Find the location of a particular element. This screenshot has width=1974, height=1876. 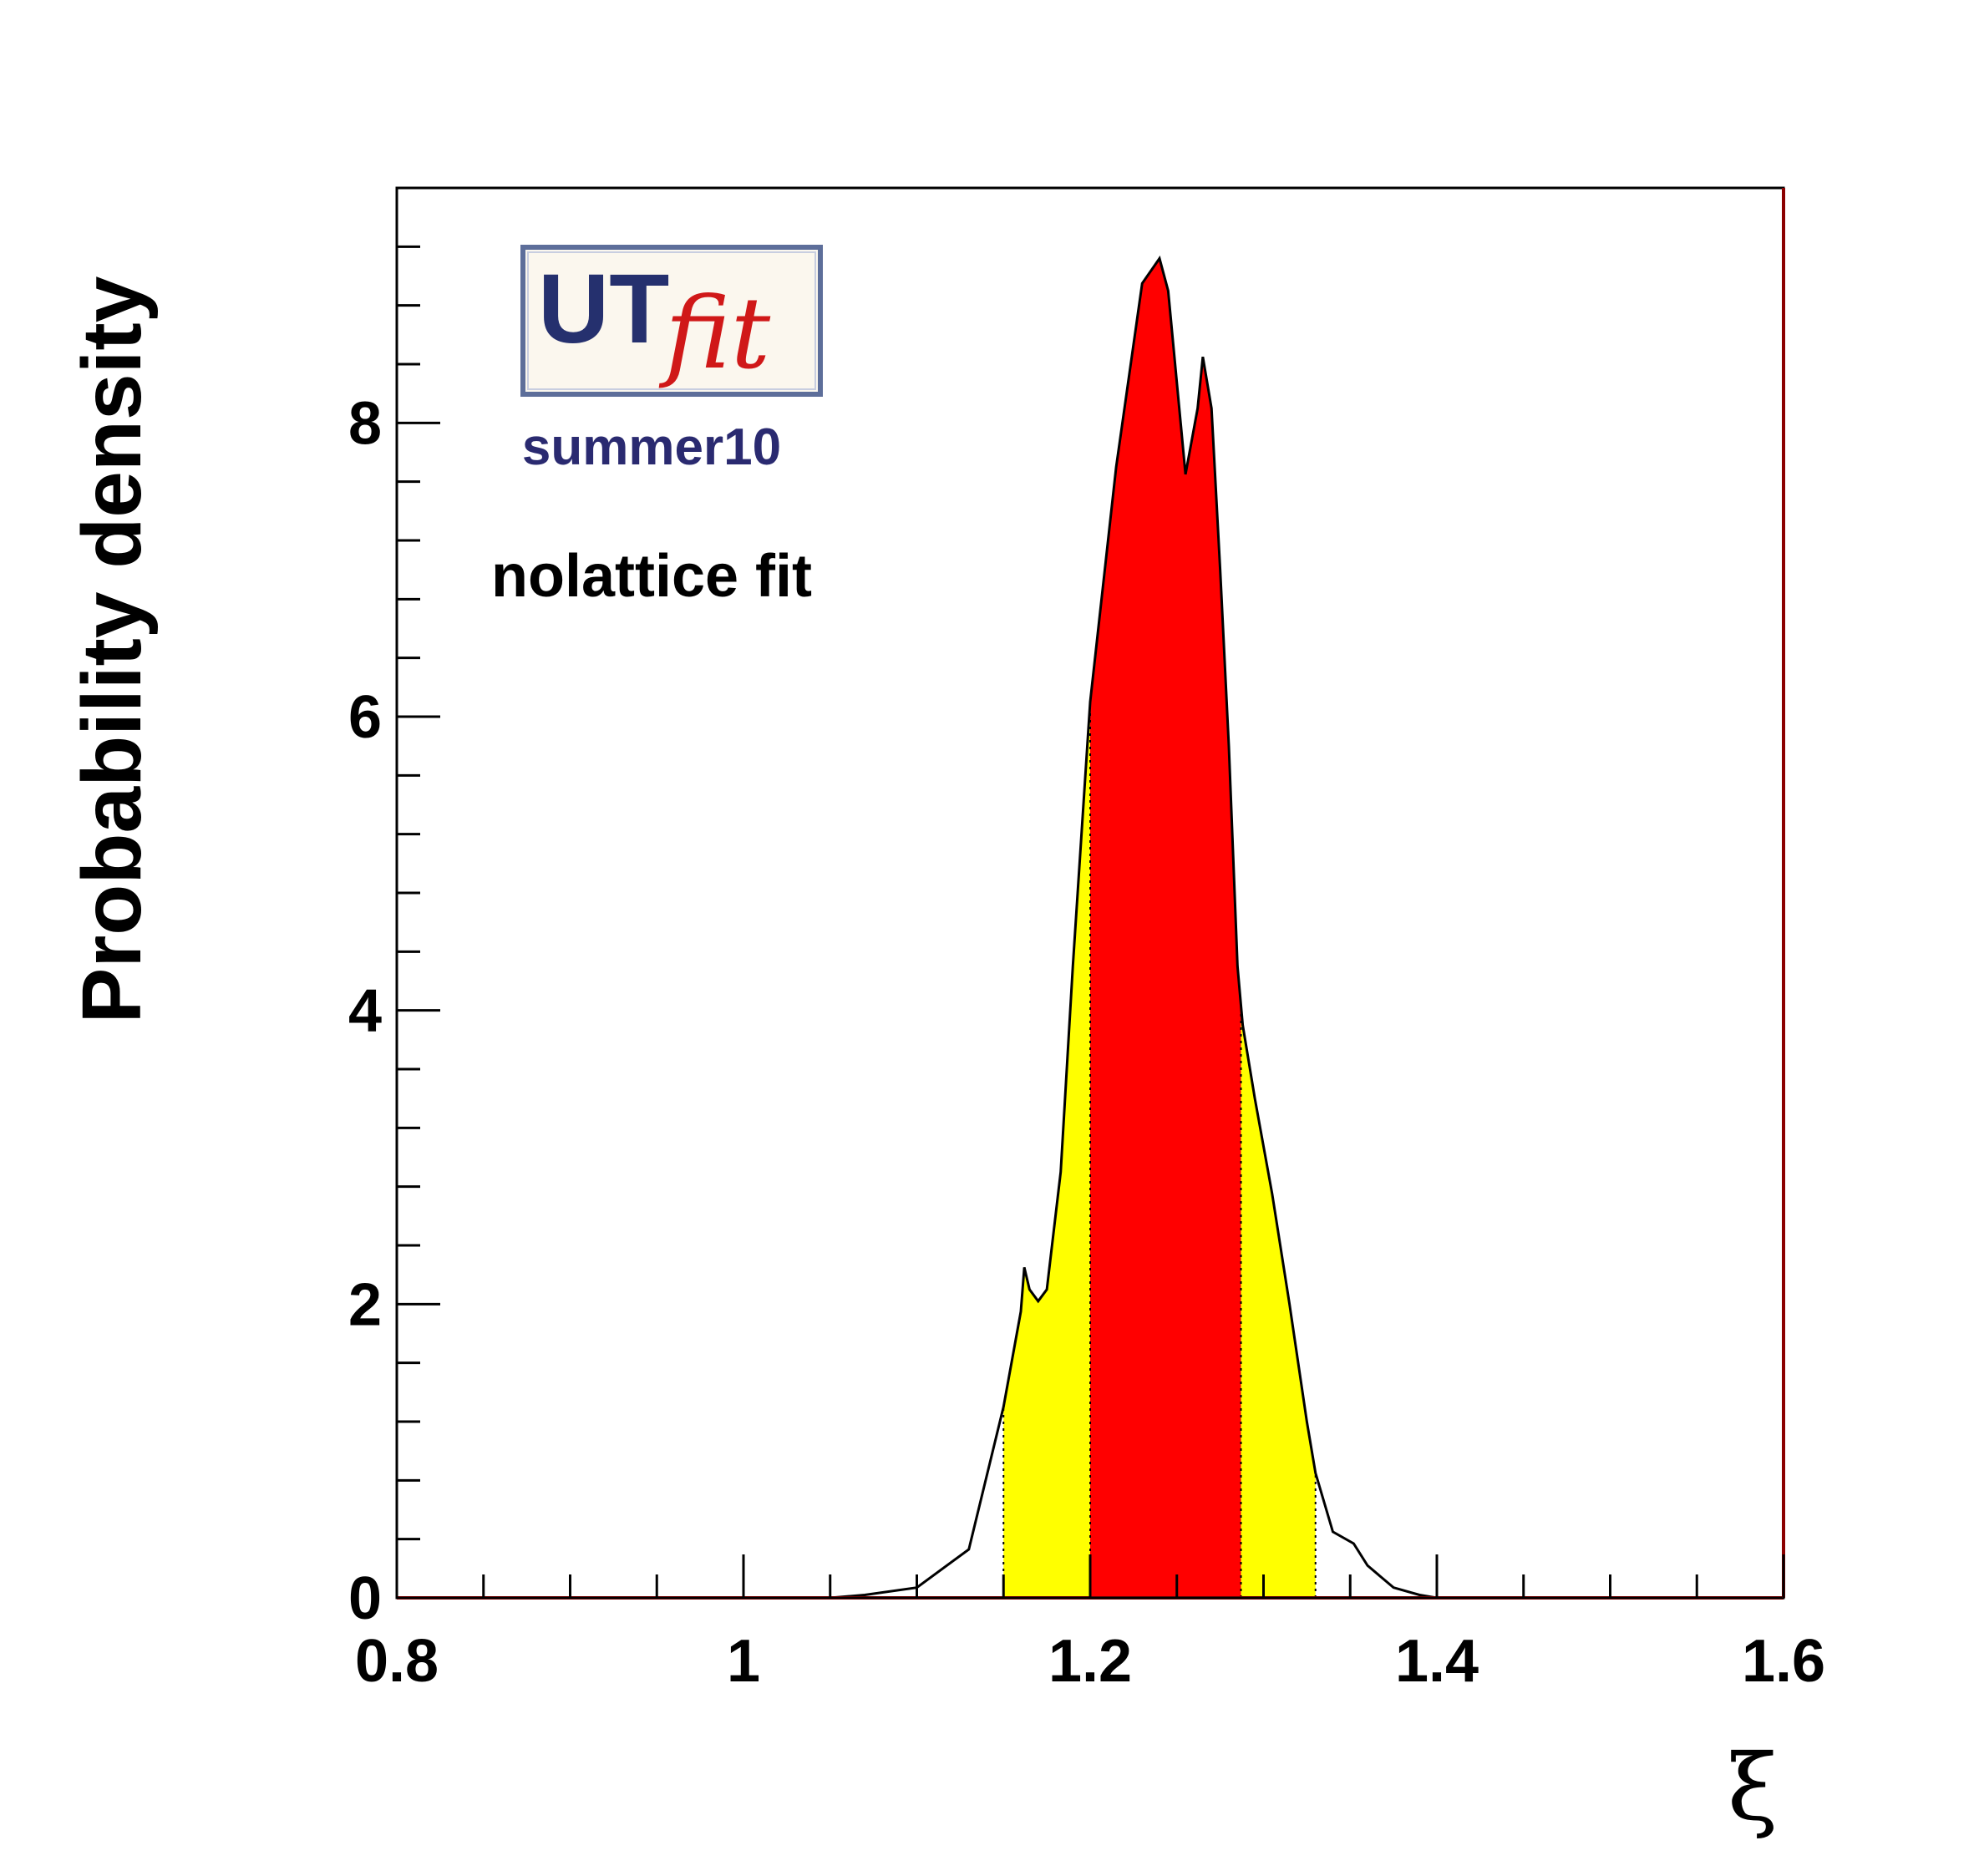

annotation-fit-type: nolattice fit is located at coordinates (651, 576).